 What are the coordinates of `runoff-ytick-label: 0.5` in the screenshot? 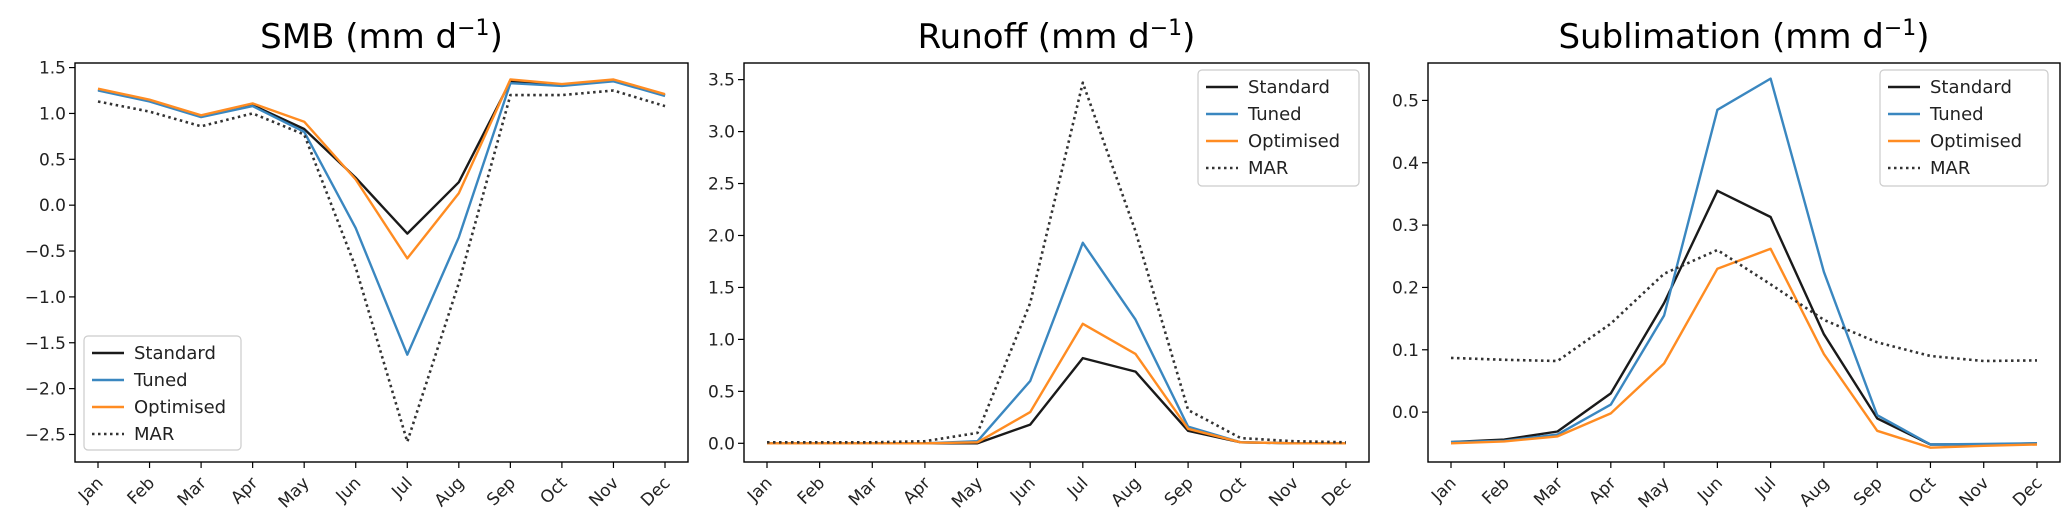 It's located at (721, 392).